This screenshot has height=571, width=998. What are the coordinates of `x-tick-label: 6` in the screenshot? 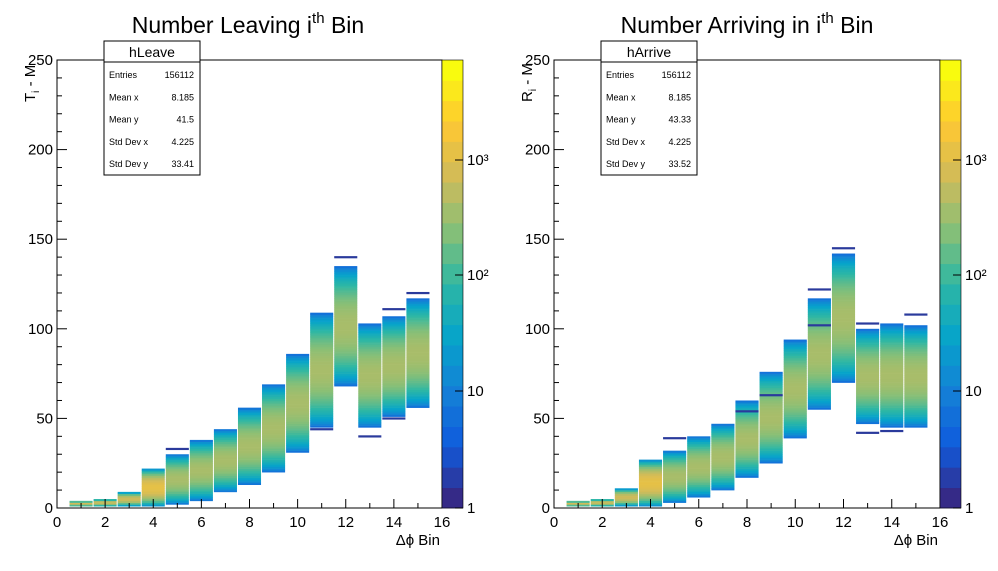 It's located at (201, 522).